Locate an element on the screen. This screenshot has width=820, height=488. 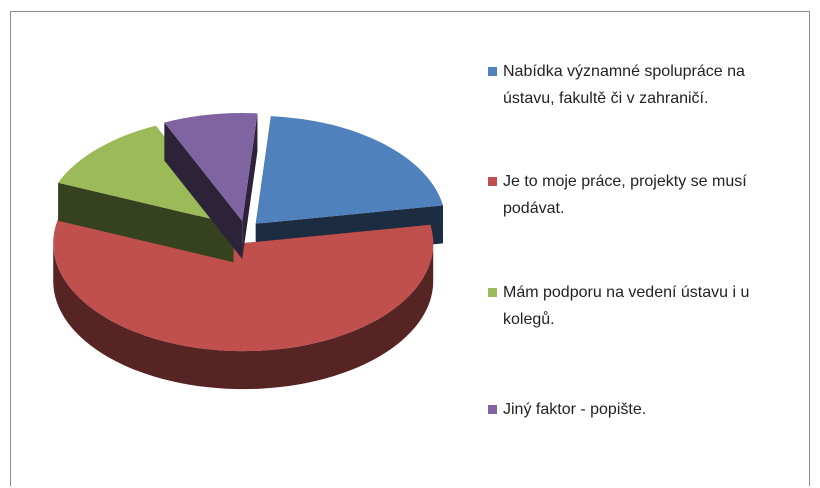
legend-item: Mám podporu na vedení ústavu i u kolegů. is located at coordinates (643, 306).